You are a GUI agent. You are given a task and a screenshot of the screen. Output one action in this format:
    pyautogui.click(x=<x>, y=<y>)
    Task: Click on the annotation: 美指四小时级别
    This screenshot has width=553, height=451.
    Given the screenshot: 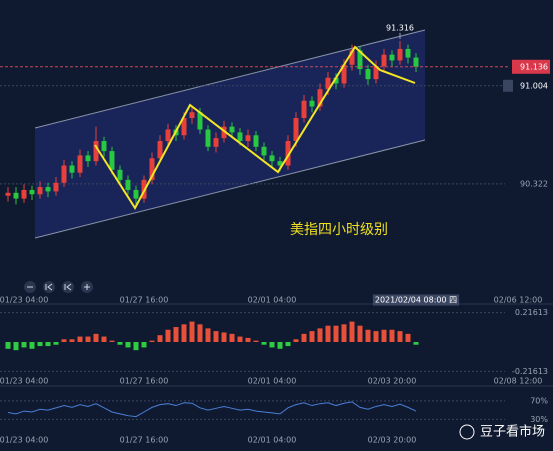 What is the action you would take?
    pyautogui.click(x=339, y=230)
    